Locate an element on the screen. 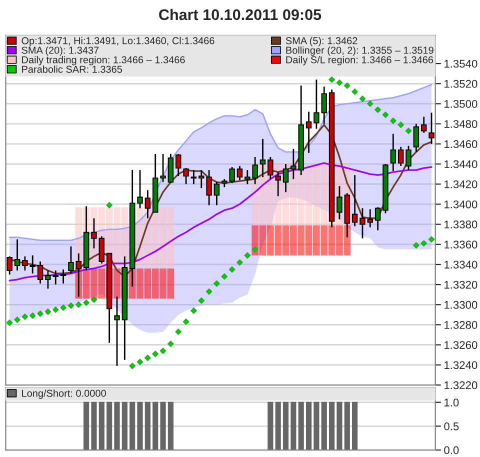 Image resolution: width=480 pixels, height=457 pixels. legend-label: Long/Short: 0.0000 is located at coordinates (64, 394).